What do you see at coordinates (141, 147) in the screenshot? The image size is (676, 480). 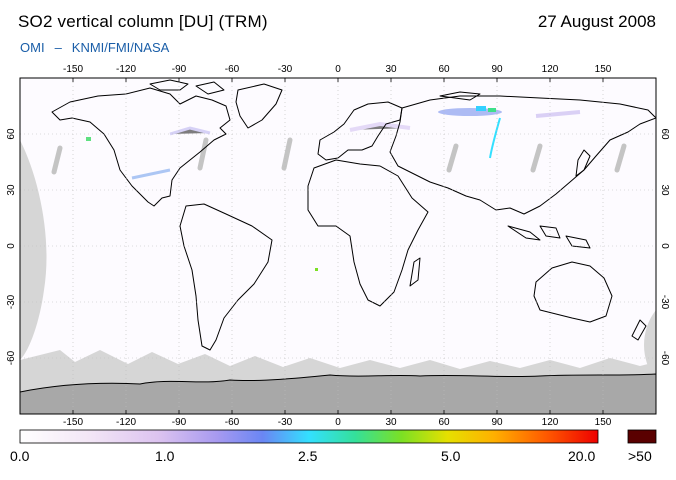 I see `north-america` at bounding box center [141, 147].